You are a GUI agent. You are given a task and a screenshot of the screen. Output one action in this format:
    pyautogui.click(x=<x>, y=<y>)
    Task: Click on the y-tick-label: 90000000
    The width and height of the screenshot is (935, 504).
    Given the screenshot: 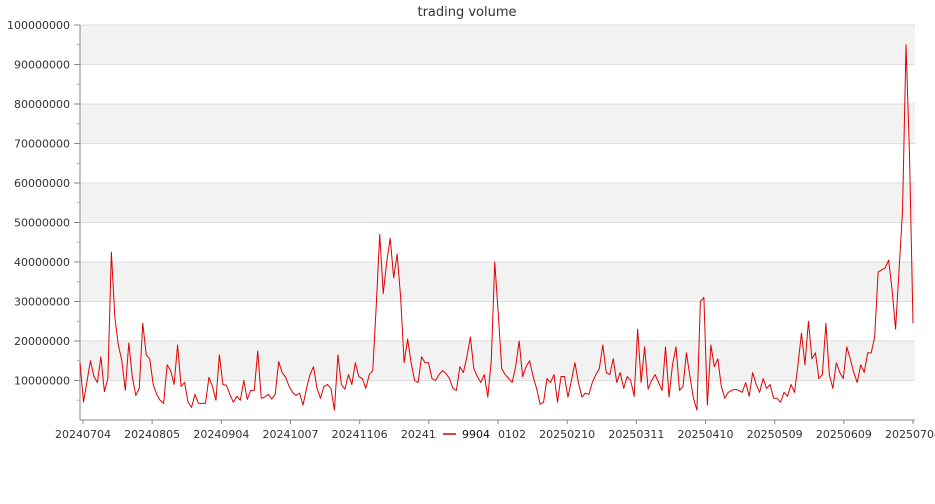 What is the action you would take?
    pyautogui.click(x=42, y=65)
    